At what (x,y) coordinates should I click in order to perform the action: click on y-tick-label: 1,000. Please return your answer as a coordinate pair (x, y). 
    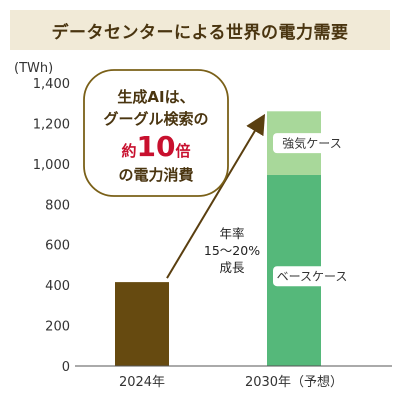
    Looking at the image, I should click on (51, 165).